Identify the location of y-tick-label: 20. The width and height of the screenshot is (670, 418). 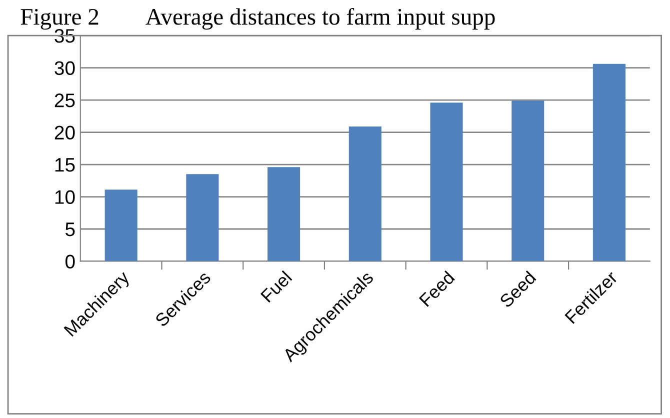
(64, 133).